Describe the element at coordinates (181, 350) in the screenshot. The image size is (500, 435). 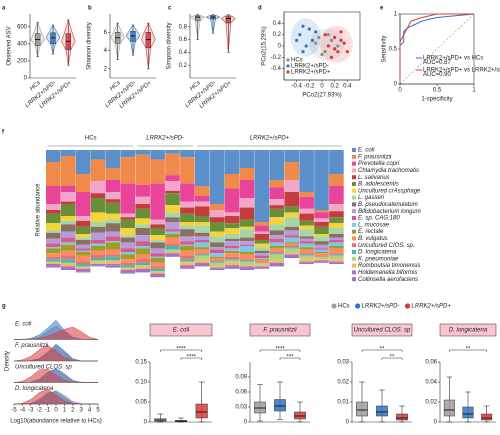
I see `significance-label: ****` at that location.